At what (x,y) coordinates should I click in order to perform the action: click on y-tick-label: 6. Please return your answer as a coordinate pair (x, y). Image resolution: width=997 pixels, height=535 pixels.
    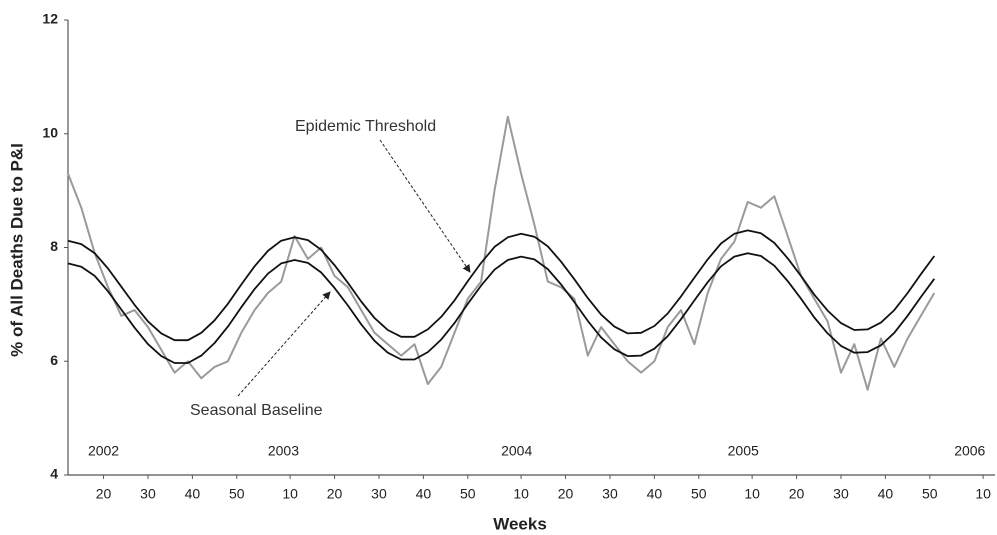
    Looking at the image, I should click on (54, 360).